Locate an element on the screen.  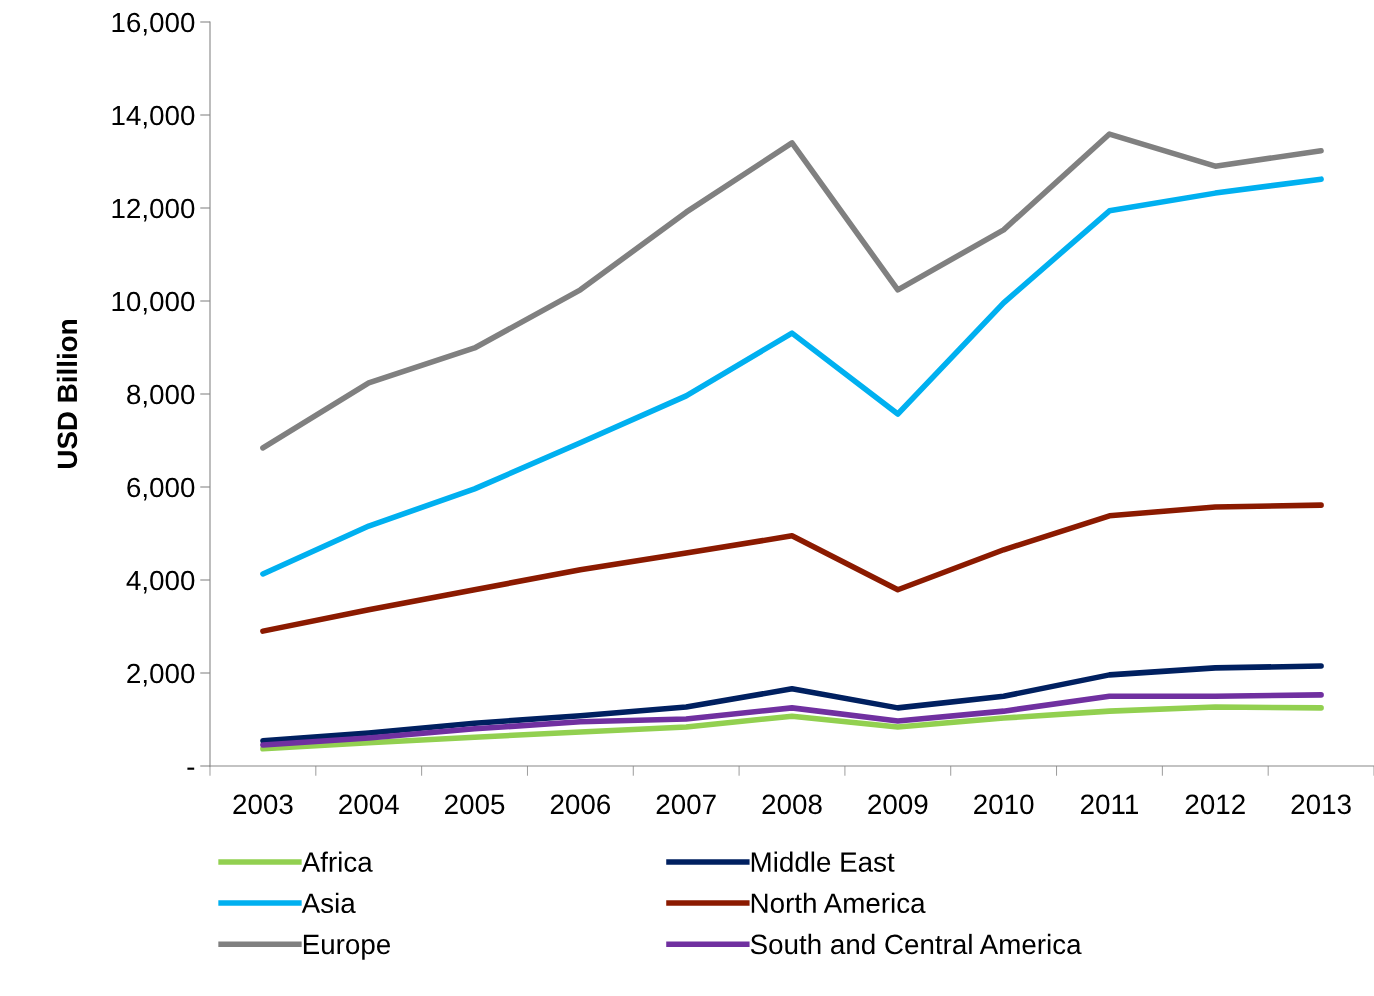
y-tick-label: 4,000 is located at coordinates (160, 582).